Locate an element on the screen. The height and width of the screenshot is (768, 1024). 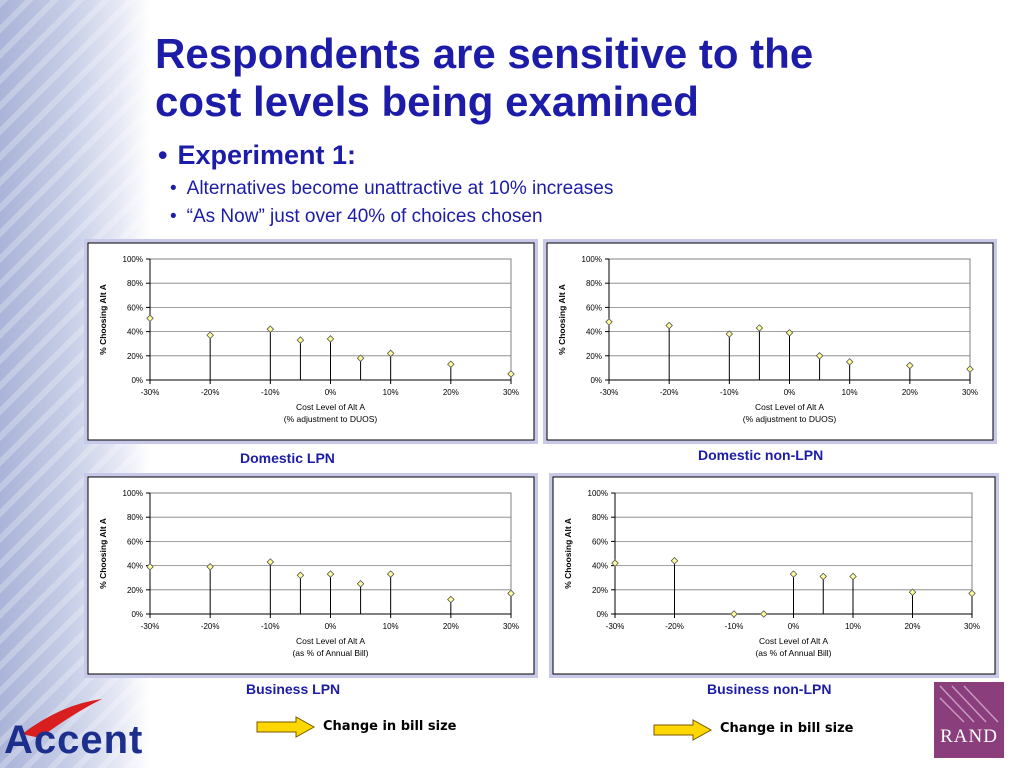
rand-logo: RAND is located at coordinates (969, 720).